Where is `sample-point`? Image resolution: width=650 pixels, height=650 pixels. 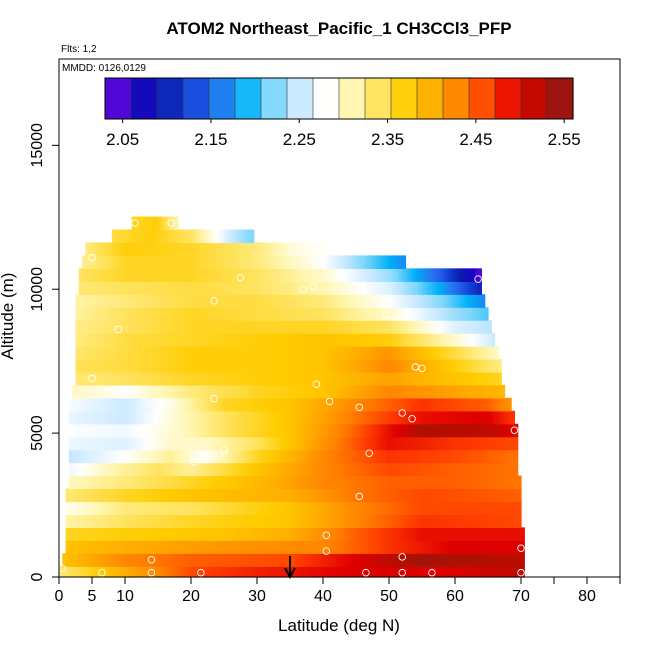 sample-point is located at coordinates (316, 384).